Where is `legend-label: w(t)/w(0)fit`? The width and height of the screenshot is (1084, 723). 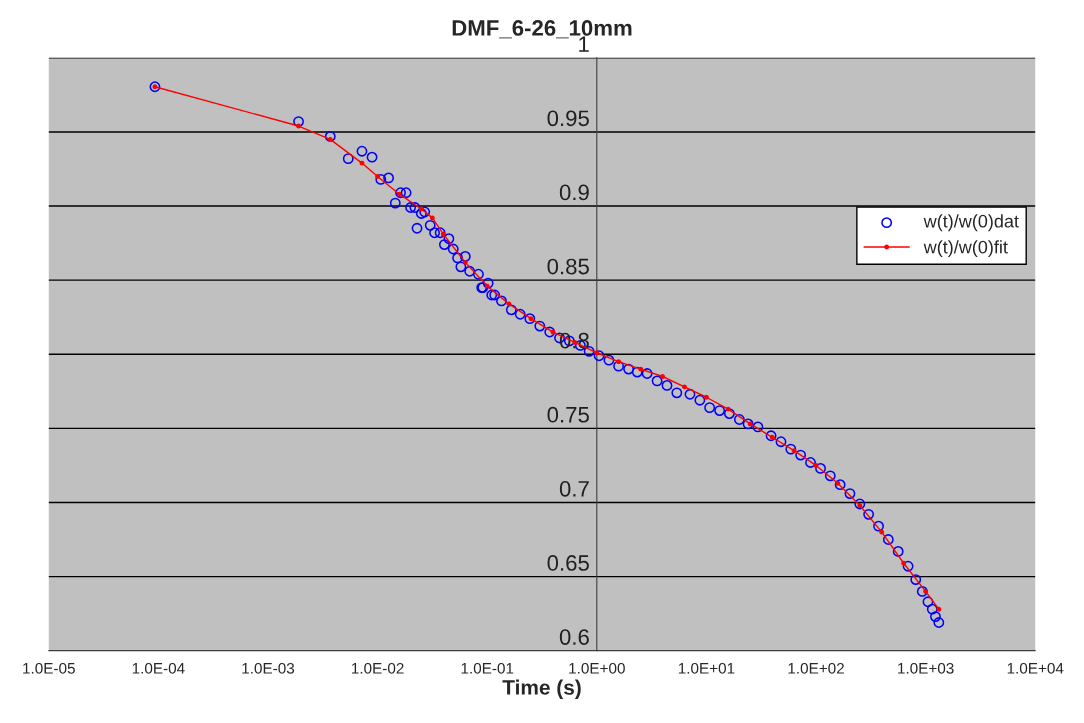 legend-label: w(t)/w(0)fit is located at coordinates (965, 249).